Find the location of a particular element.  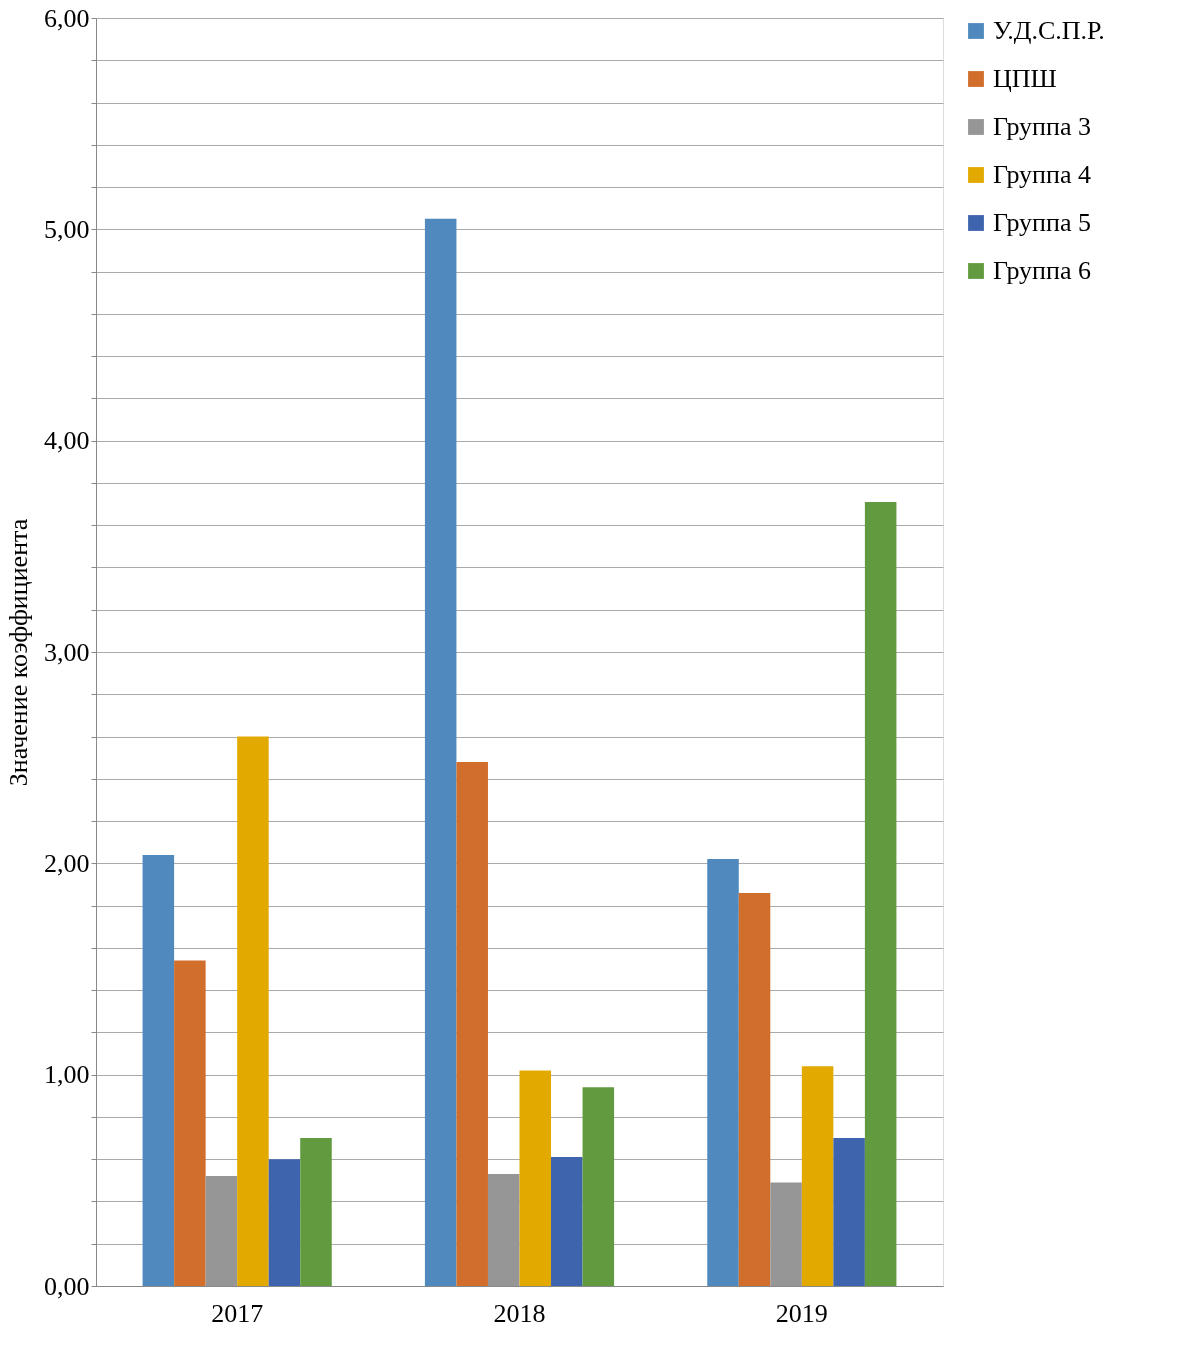

y-tick-label: 1,00 is located at coordinates (67, 1075).